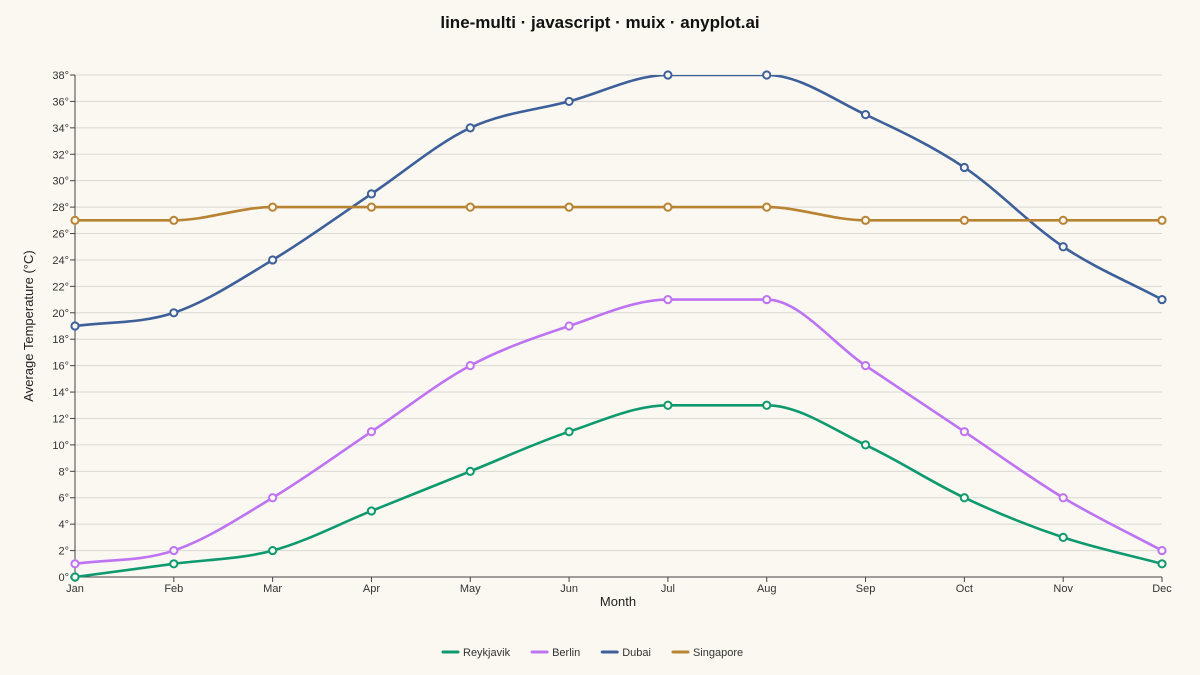 Image resolution: width=1200 pixels, height=675 pixels. Describe the element at coordinates (60, 182) in the screenshot. I see `y-tick-label: 30°` at that location.